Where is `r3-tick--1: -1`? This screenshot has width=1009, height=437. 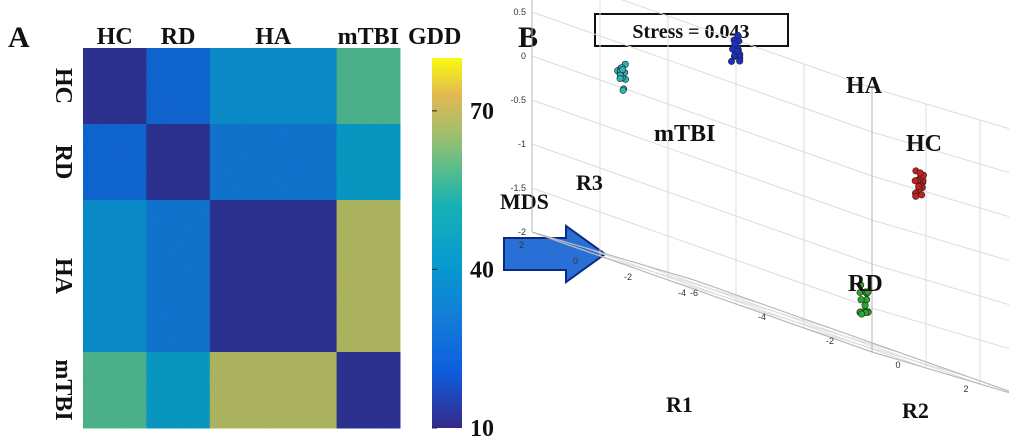
r3-tick--1: -1 is located at coordinates (522, 144).